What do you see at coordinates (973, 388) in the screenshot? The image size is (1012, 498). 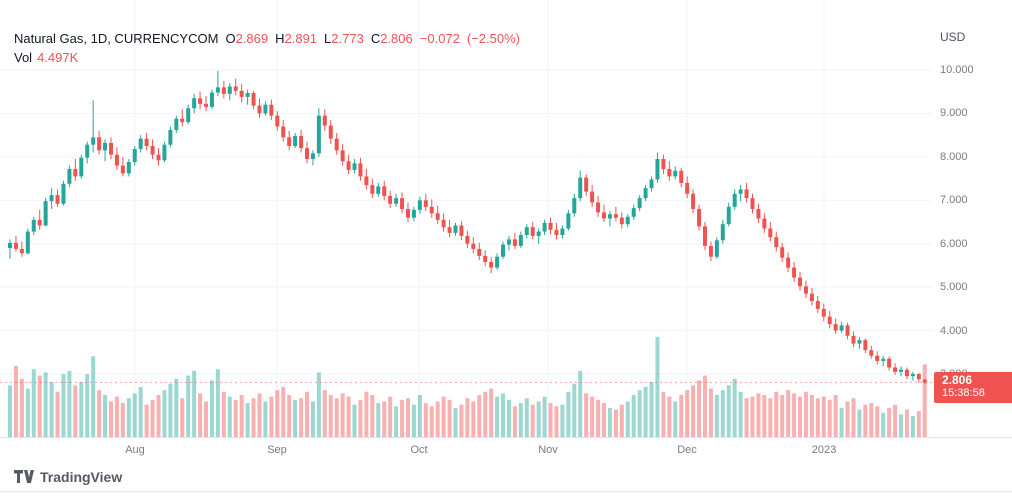 I see `last-price-badge: 2.806 15:38:58` at bounding box center [973, 388].